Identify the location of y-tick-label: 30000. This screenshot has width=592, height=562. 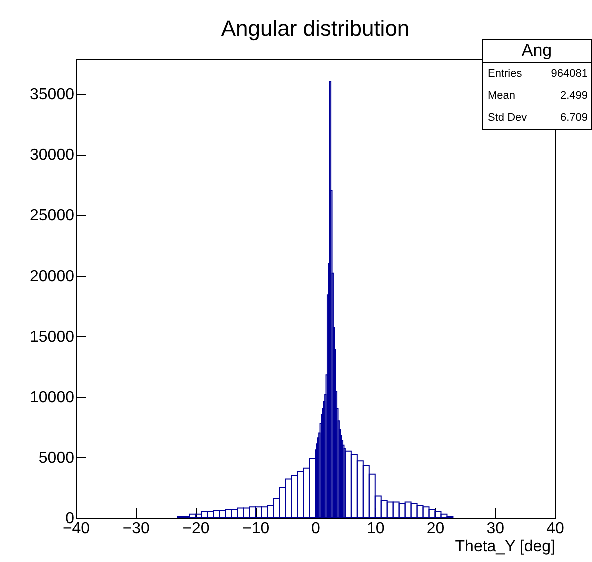
(52, 155).